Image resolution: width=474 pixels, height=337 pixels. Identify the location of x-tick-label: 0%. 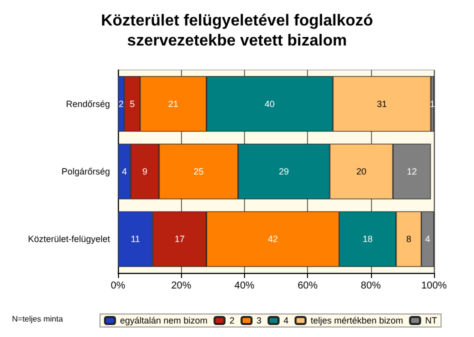
(118, 286).